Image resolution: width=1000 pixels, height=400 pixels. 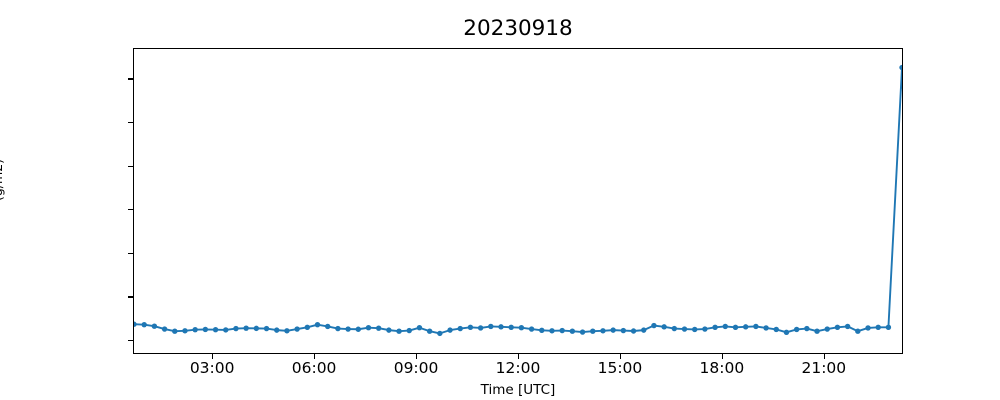 What do you see at coordinates (518, 28) in the screenshot?
I see `chart-title: 20230918` at bounding box center [518, 28].